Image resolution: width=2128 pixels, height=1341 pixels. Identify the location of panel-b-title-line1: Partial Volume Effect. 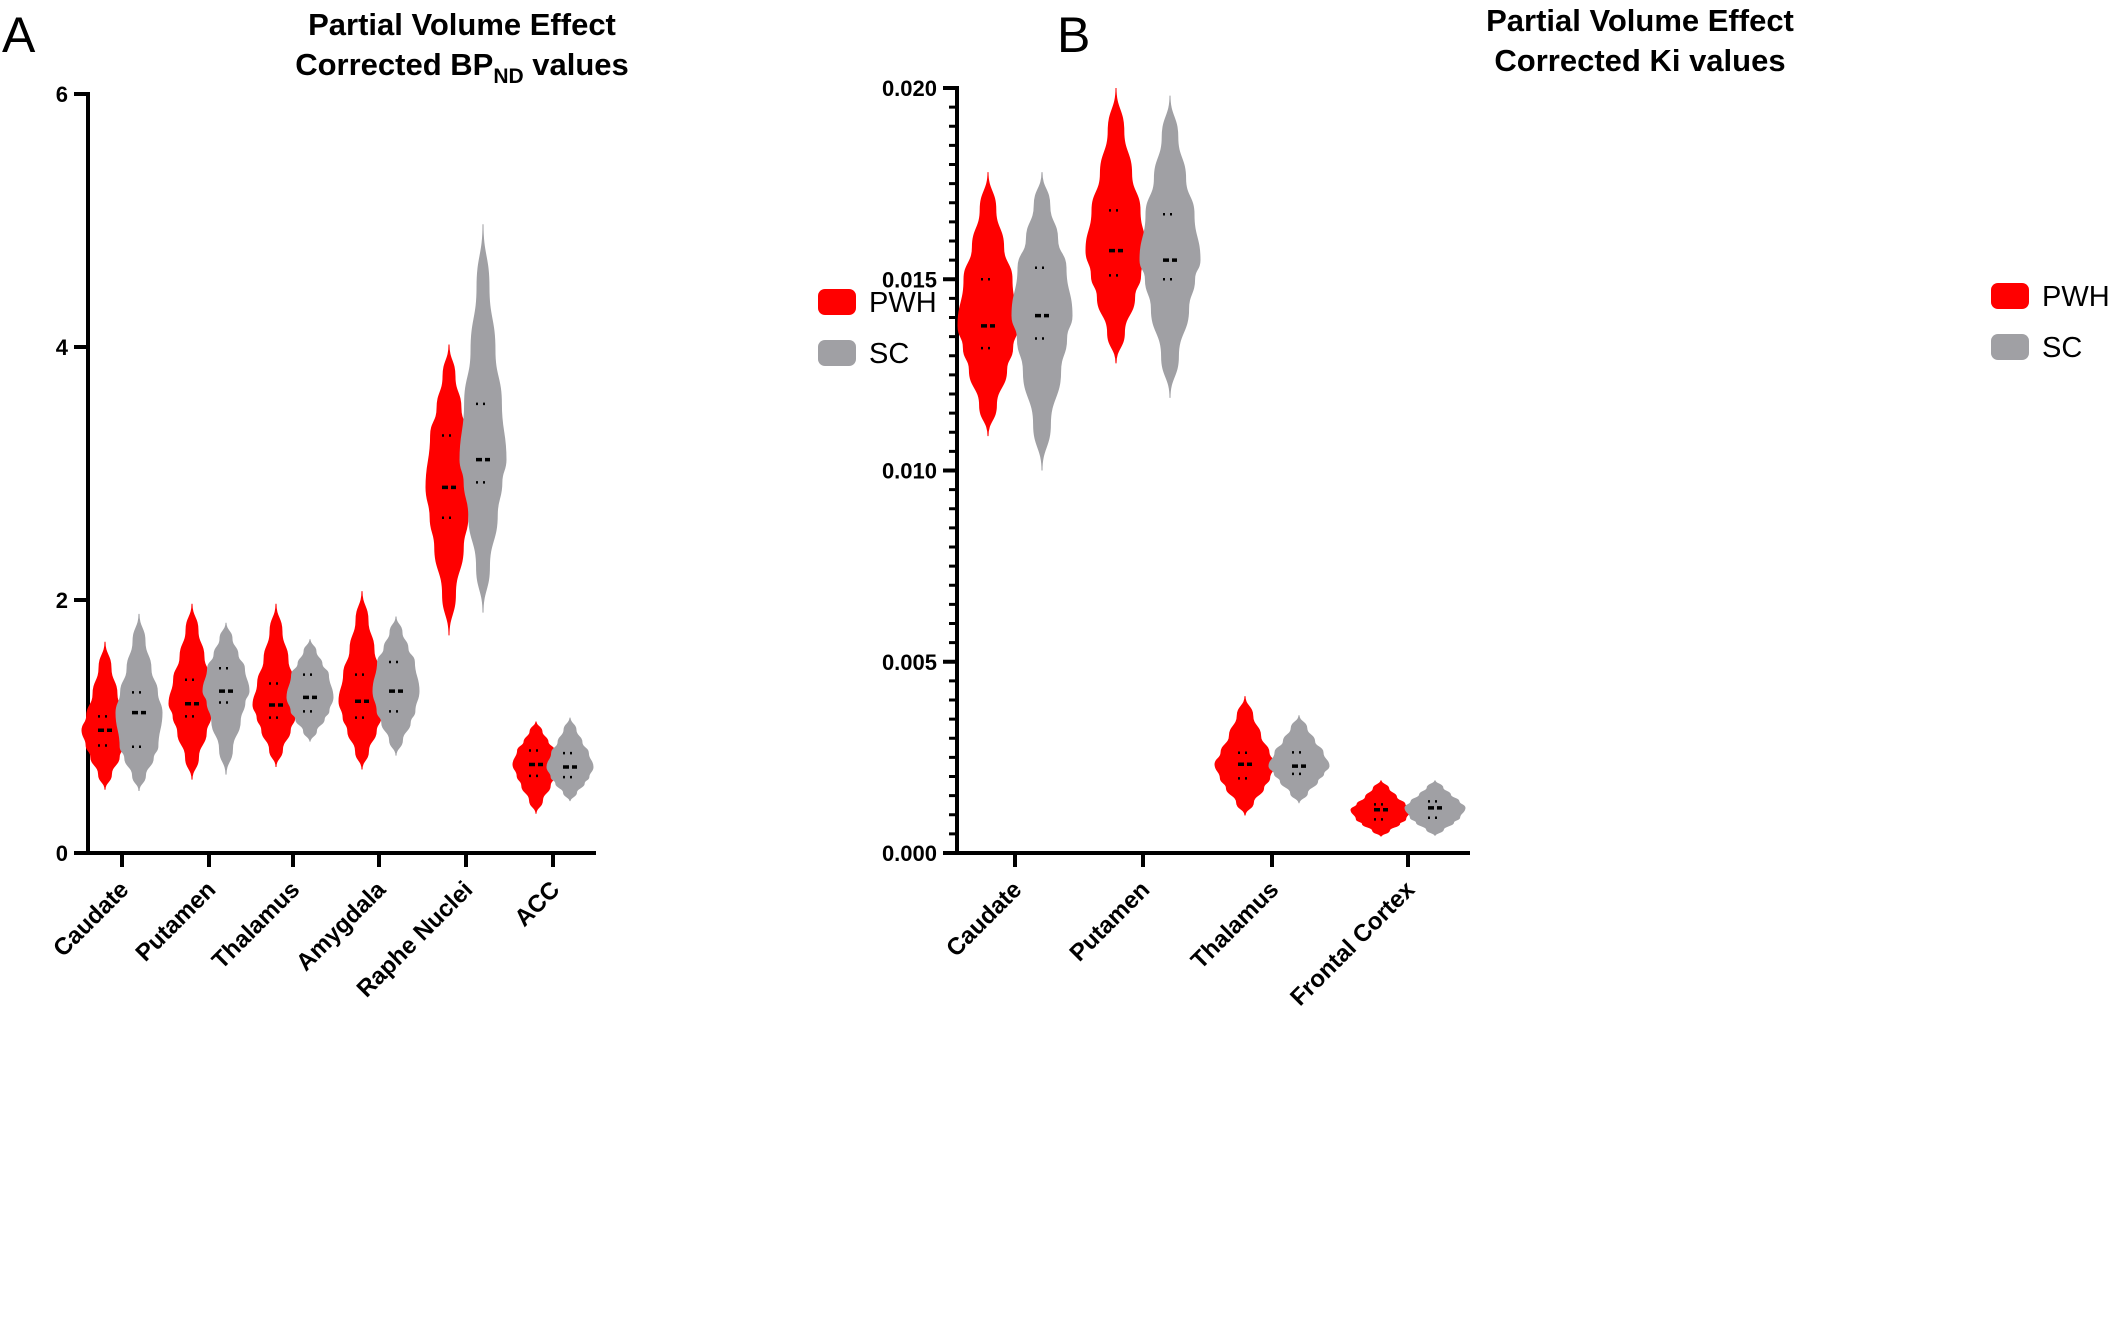
(1640, 20).